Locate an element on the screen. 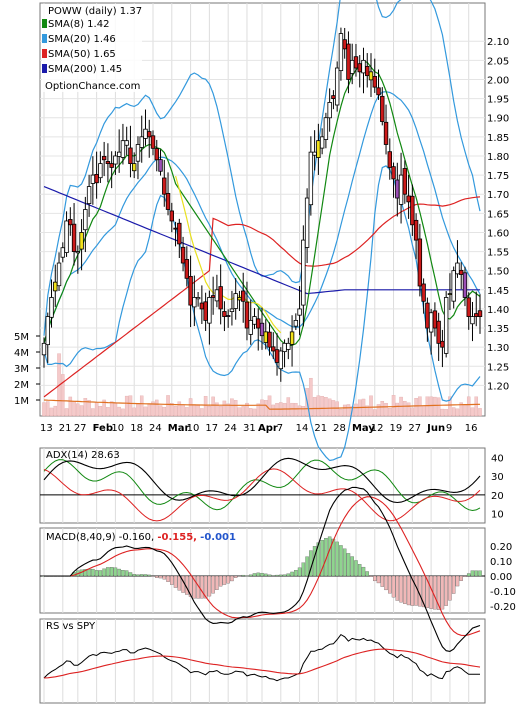 This screenshot has height=706, width=526. x-tick-label: May is located at coordinates (363, 428).